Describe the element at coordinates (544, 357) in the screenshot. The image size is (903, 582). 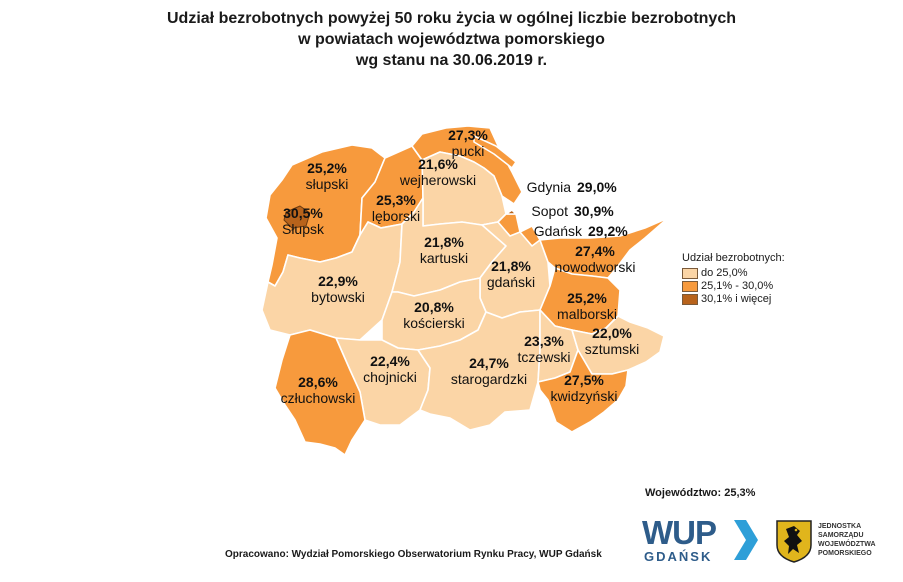
I see `district-name-tczewski: tczewski` at that location.